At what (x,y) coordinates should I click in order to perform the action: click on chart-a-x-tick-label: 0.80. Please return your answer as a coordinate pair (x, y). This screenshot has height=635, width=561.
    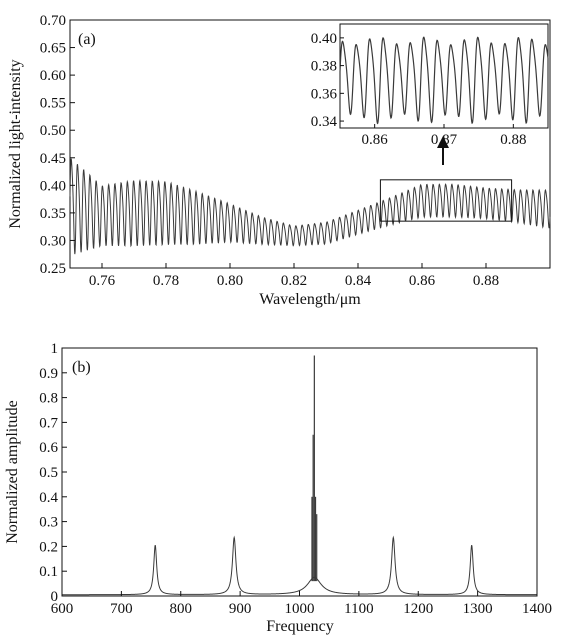
    Looking at the image, I should click on (230, 281).